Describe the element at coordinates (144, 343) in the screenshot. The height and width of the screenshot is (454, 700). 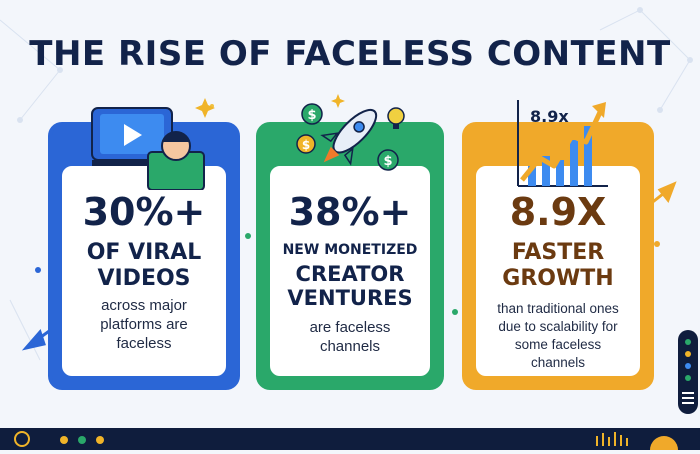
I see `description-line: faceless` at that location.